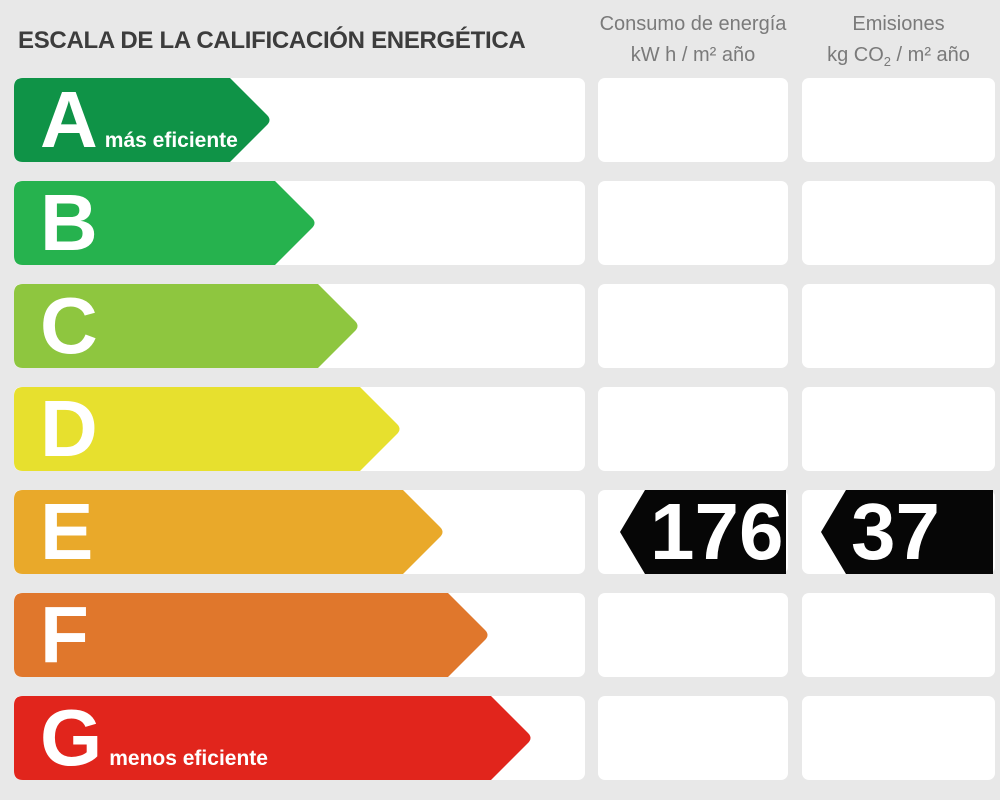 This screenshot has height=800, width=1000. I want to click on rating-row-C: C, so click(500, 326).